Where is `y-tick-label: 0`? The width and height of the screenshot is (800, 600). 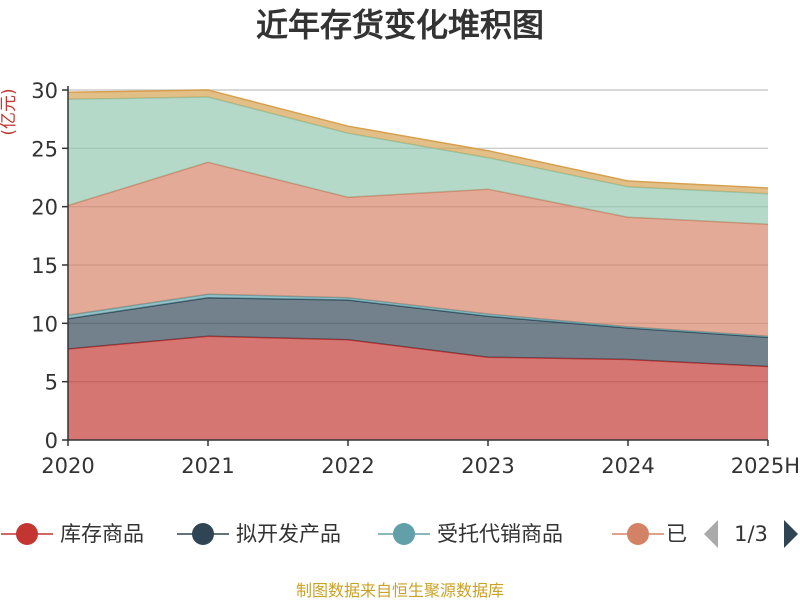 y-tick-label: 0 is located at coordinates (51, 441).